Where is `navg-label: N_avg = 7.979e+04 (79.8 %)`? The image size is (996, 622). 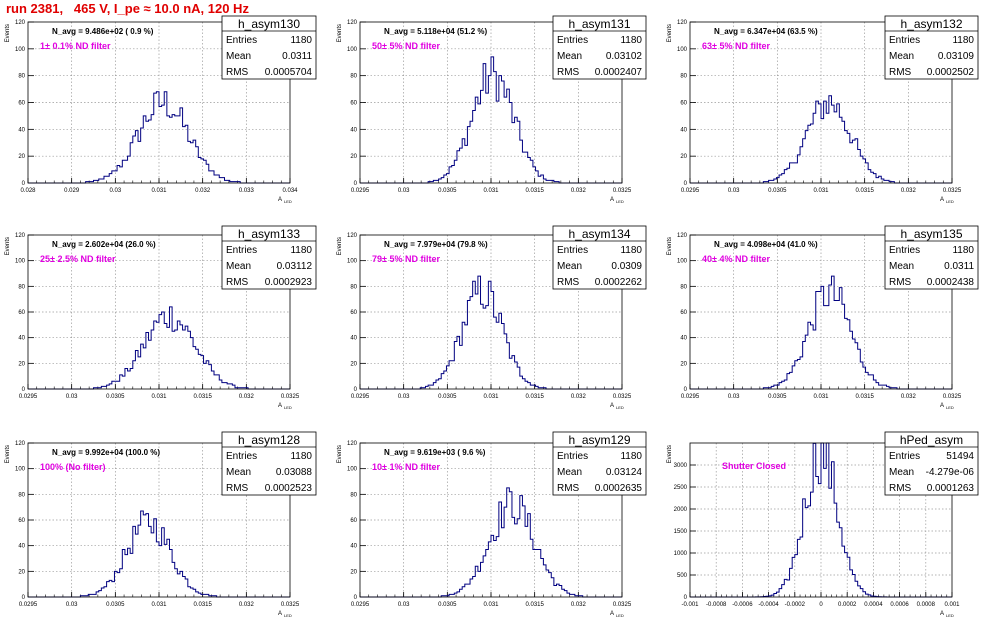
navg-label: N_avg = 7.979e+04 (79.8 %) is located at coordinates (436, 244).